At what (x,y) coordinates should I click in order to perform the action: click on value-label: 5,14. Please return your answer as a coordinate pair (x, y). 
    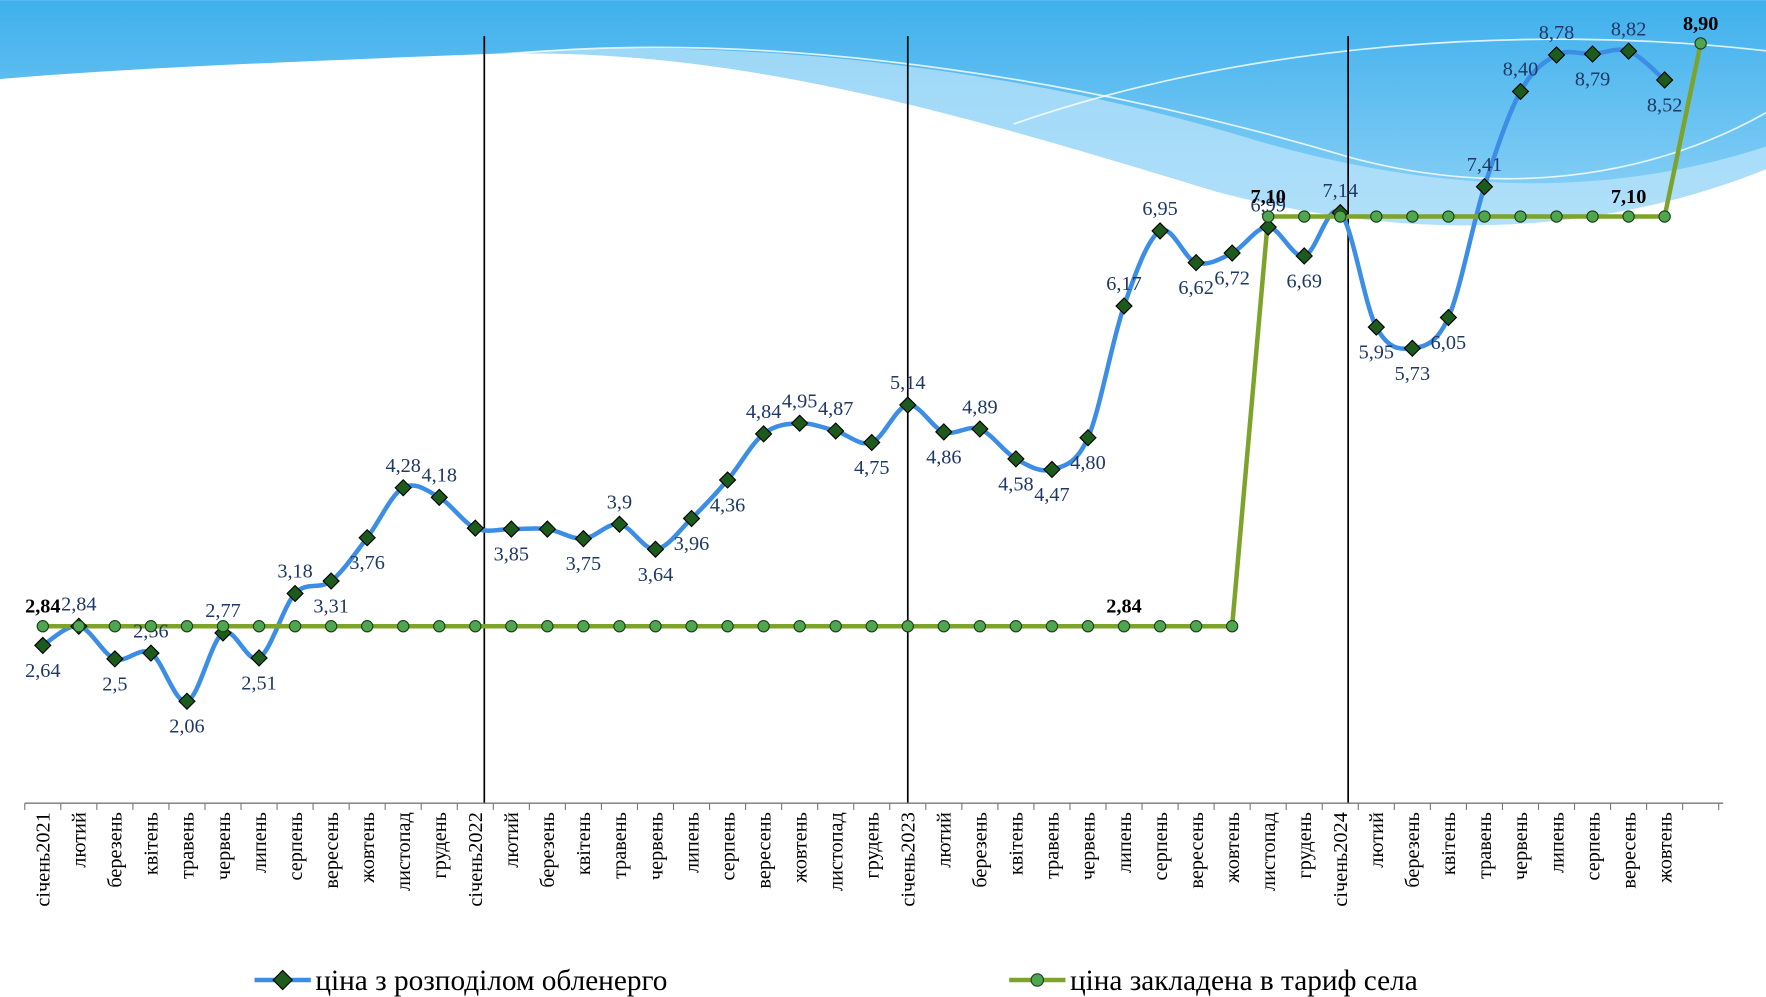
    Looking at the image, I should click on (907, 383).